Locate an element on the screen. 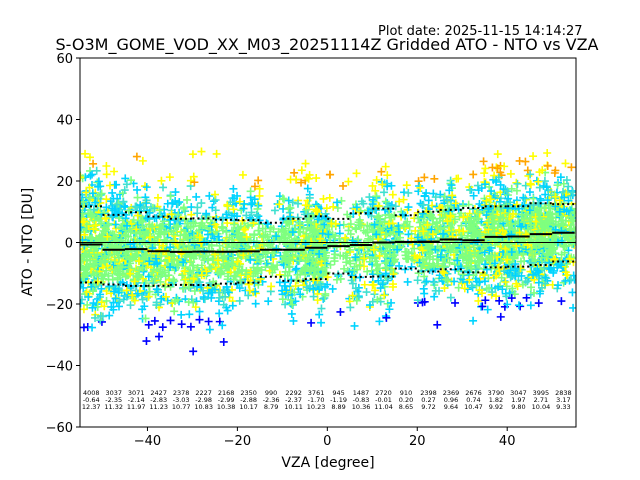 The width and height of the screenshot is (640, 480). bin-stat-std: 9.72 is located at coordinates (428, 407).